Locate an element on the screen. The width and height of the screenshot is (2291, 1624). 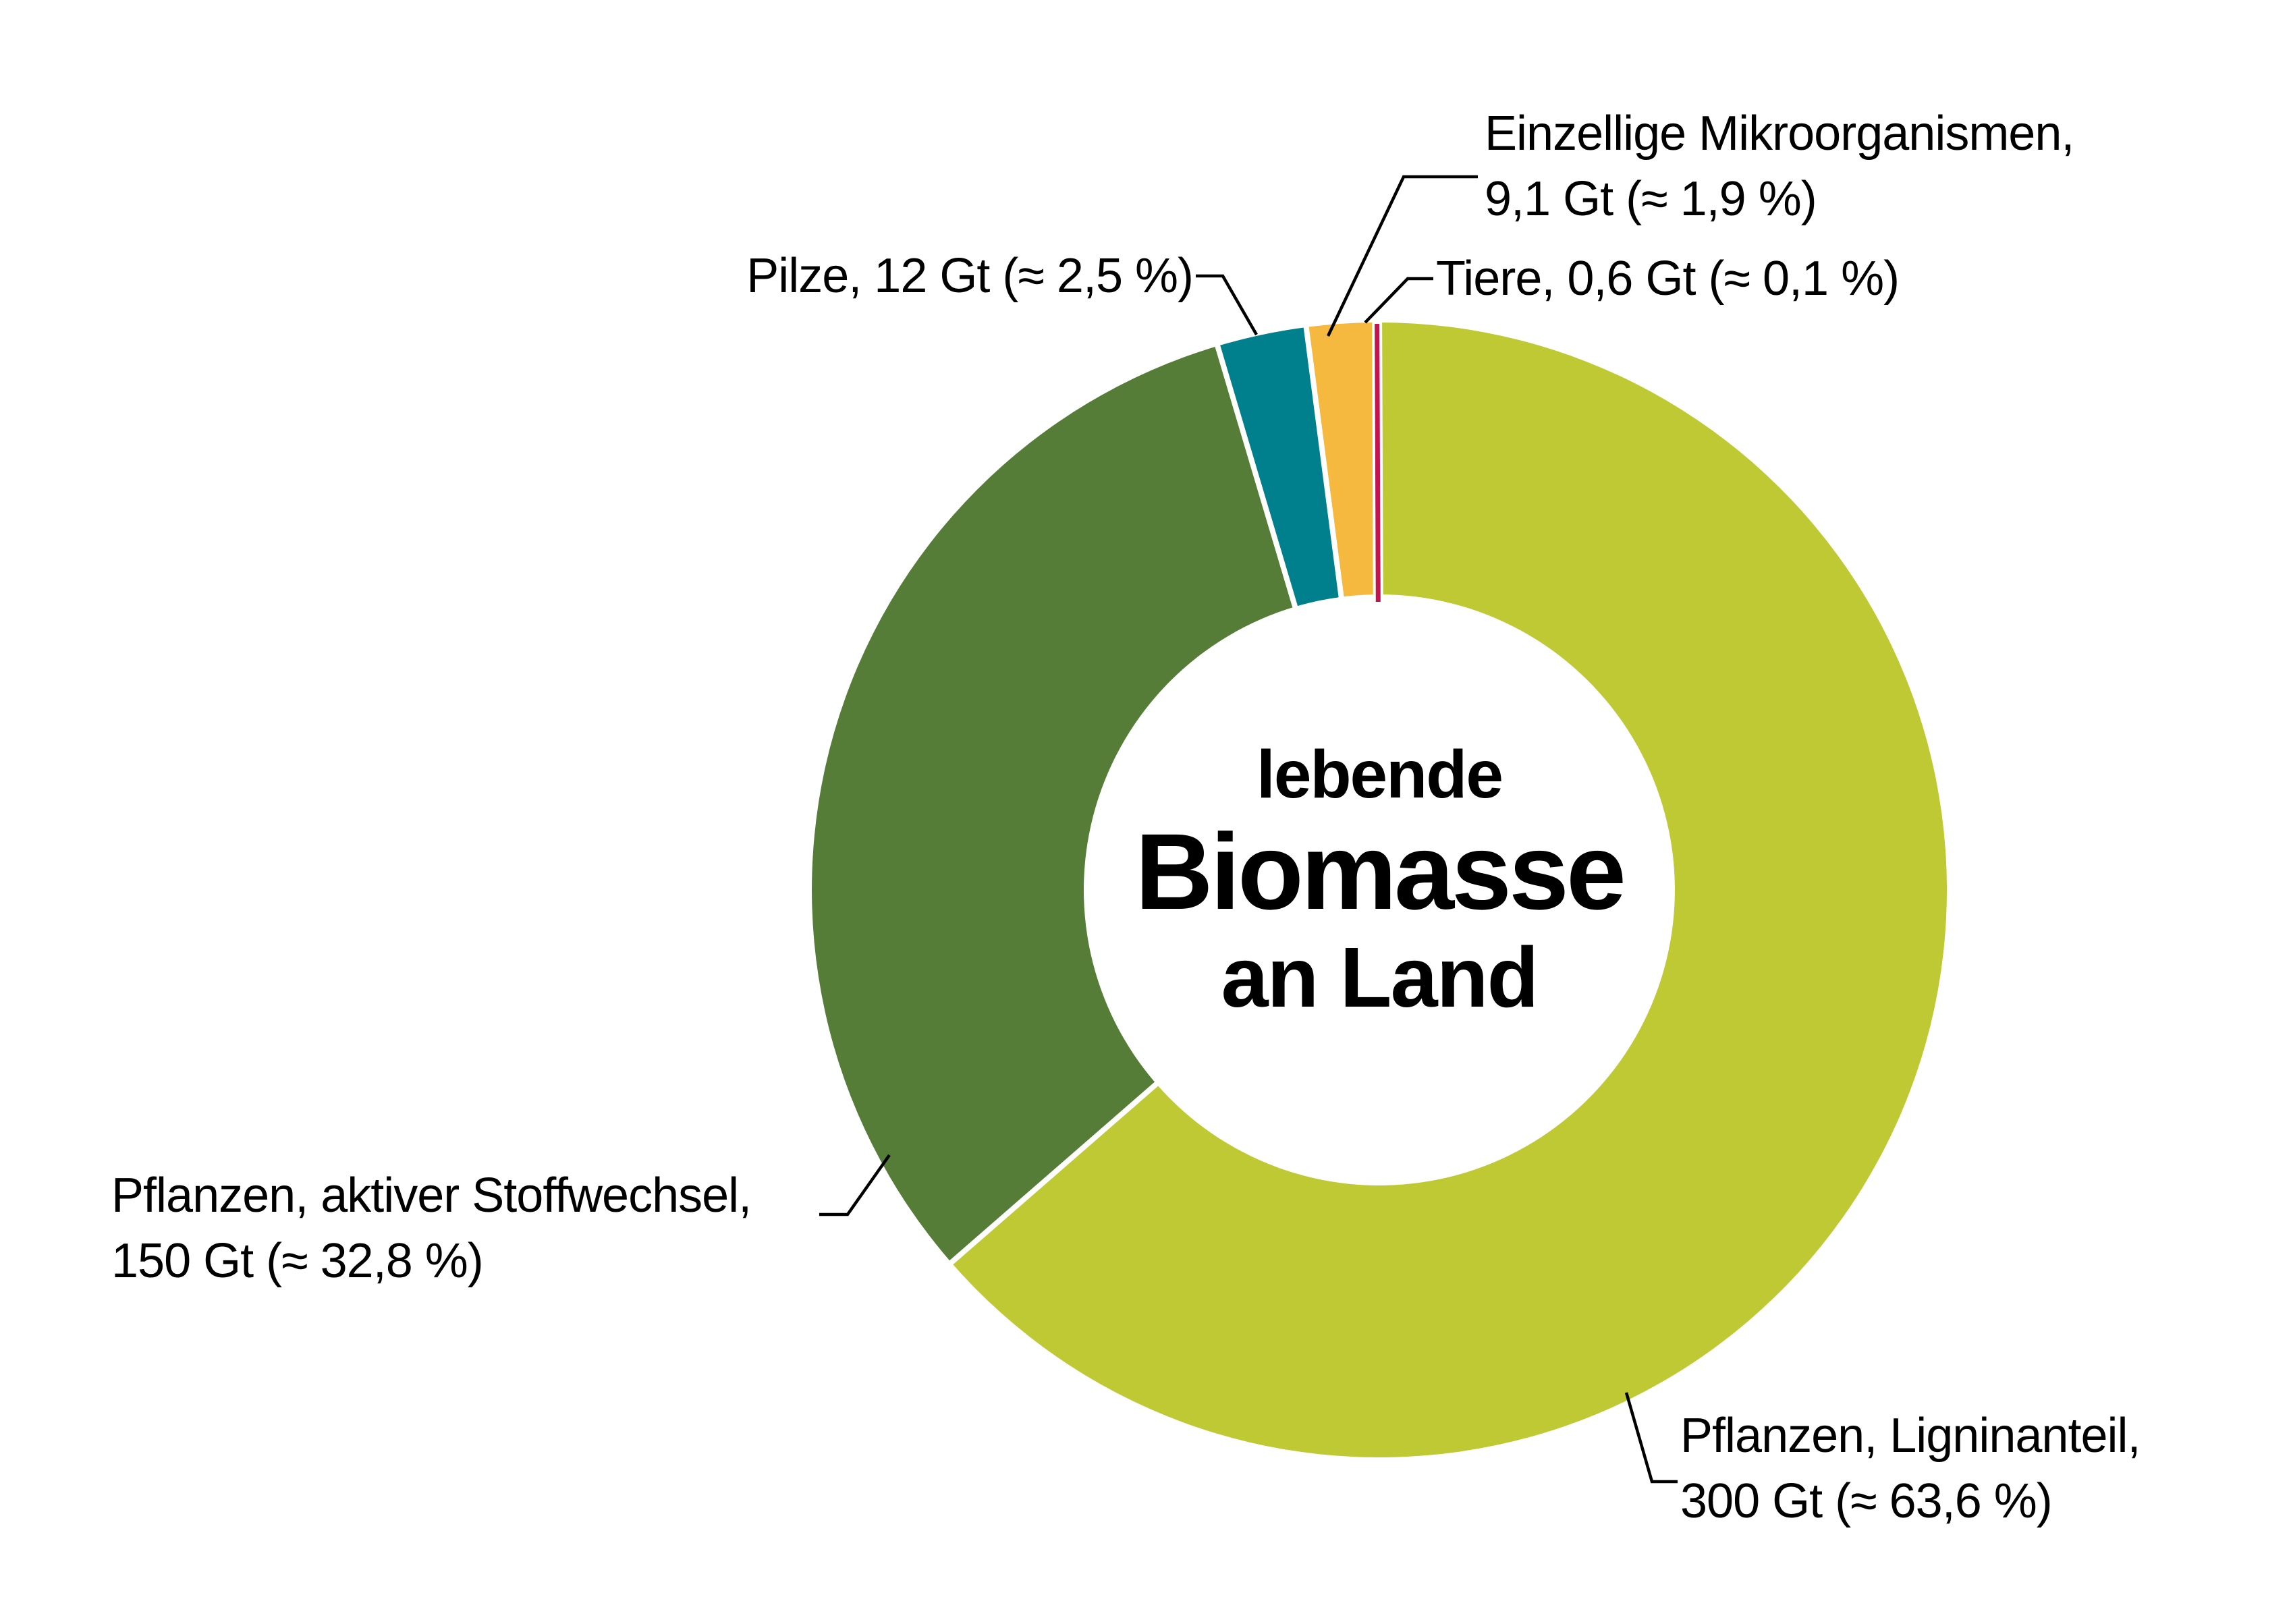
center-title-biomasse: Biomasse is located at coordinates (1380, 871).